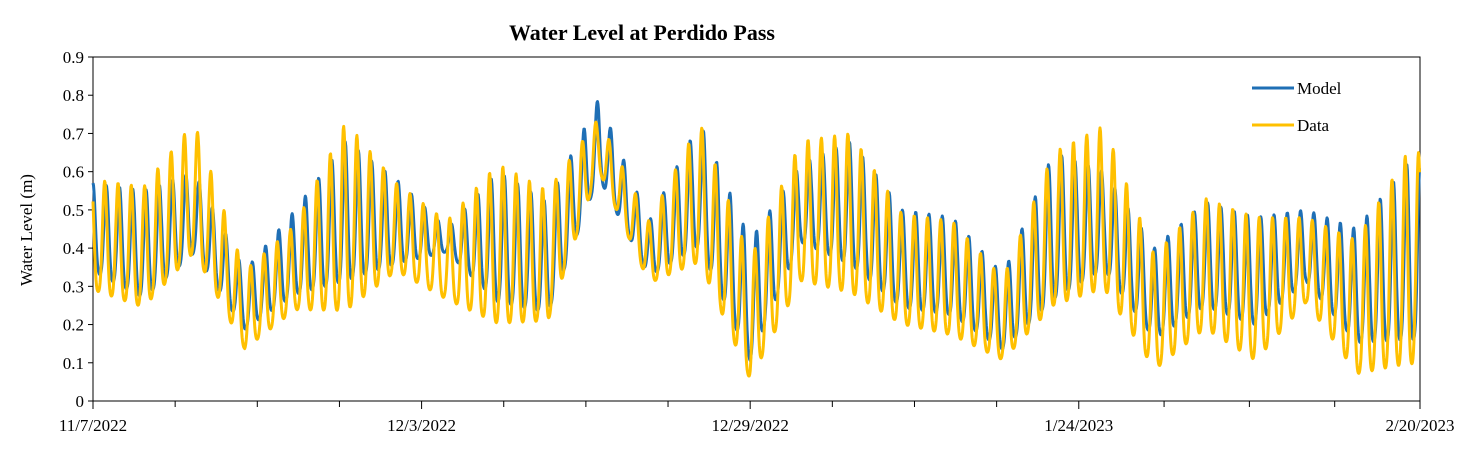  What do you see at coordinates (73, 95) in the screenshot?
I see `y-tick-label: 0.8` at bounding box center [73, 95].